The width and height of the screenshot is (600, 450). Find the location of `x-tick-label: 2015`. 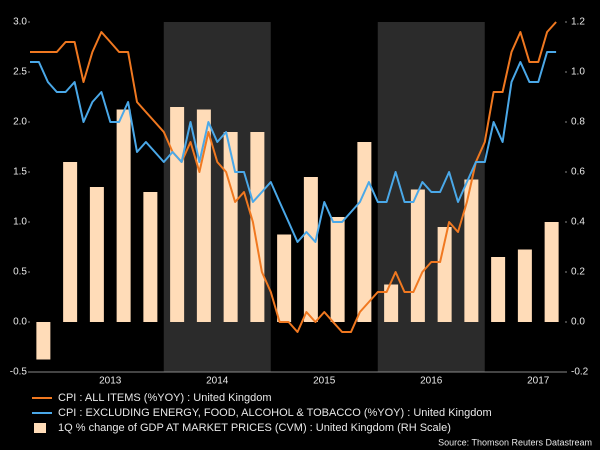

x-tick-label: 2015 is located at coordinates (324, 381).